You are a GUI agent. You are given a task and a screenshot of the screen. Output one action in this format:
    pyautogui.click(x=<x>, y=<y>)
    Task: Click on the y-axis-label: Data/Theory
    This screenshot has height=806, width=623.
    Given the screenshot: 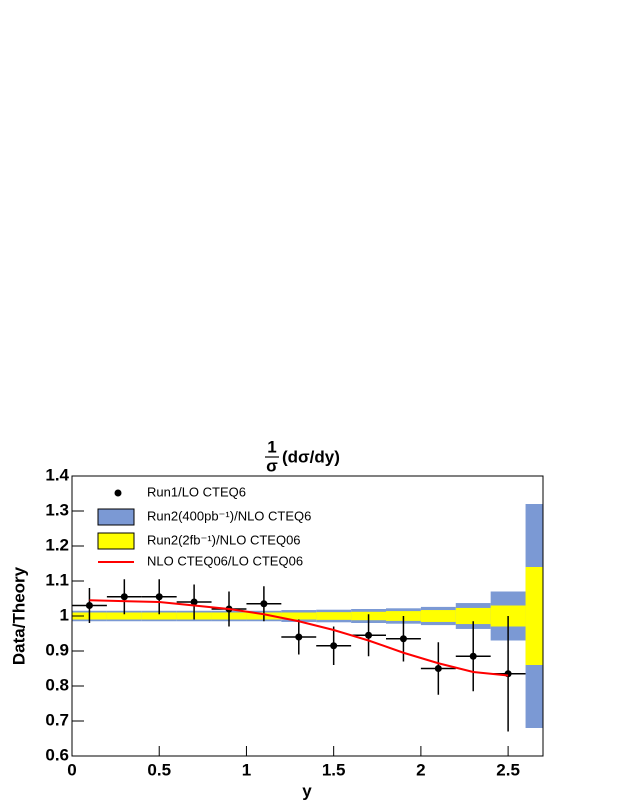 What is the action you would take?
    pyautogui.click(x=18, y=615)
    